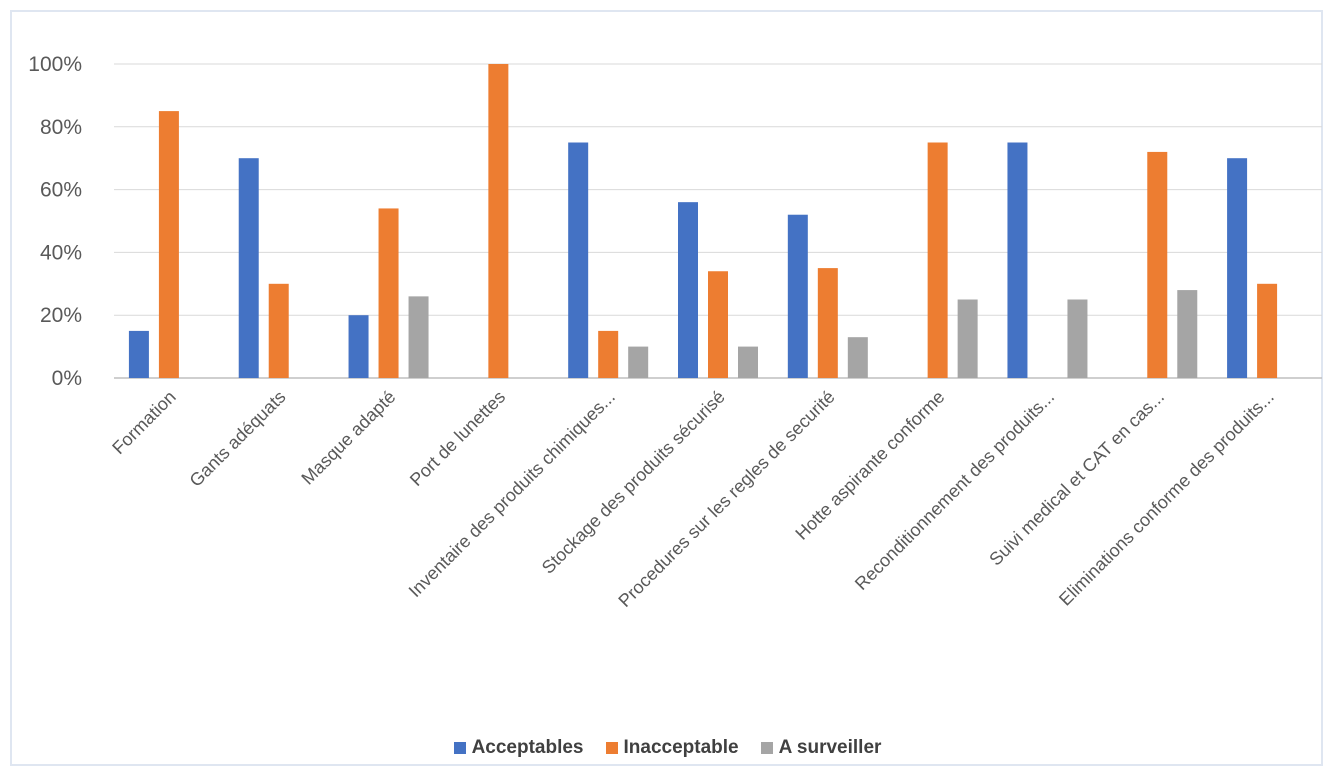 This screenshot has width=1335, height=776. What do you see at coordinates (61, 190) in the screenshot?
I see `y-tick-label: 60%` at bounding box center [61, 190].